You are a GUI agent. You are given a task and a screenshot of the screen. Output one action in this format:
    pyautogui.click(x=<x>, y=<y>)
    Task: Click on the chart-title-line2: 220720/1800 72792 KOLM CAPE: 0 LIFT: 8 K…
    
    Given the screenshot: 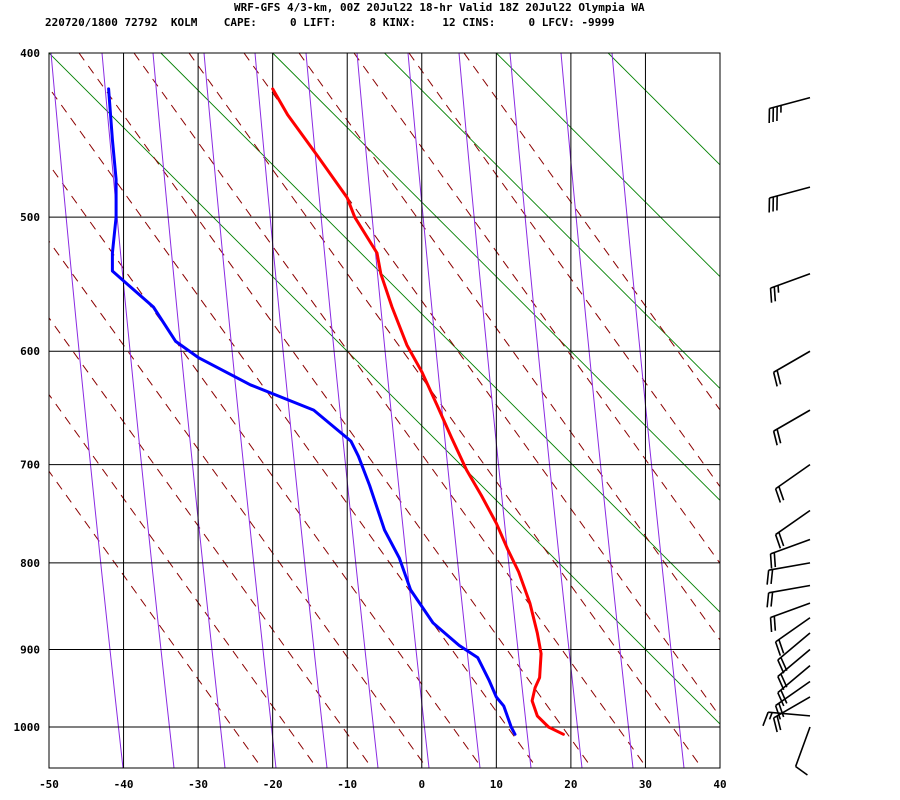 What is the action you would take?
    pyautogui.click(x=330, y=22)
    